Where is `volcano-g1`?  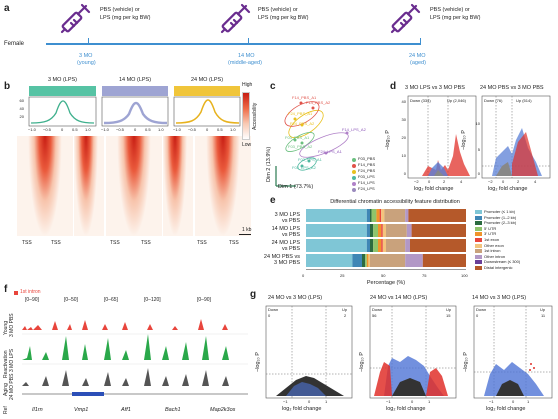 volcano-g1 is located at coordinates (309, 352).